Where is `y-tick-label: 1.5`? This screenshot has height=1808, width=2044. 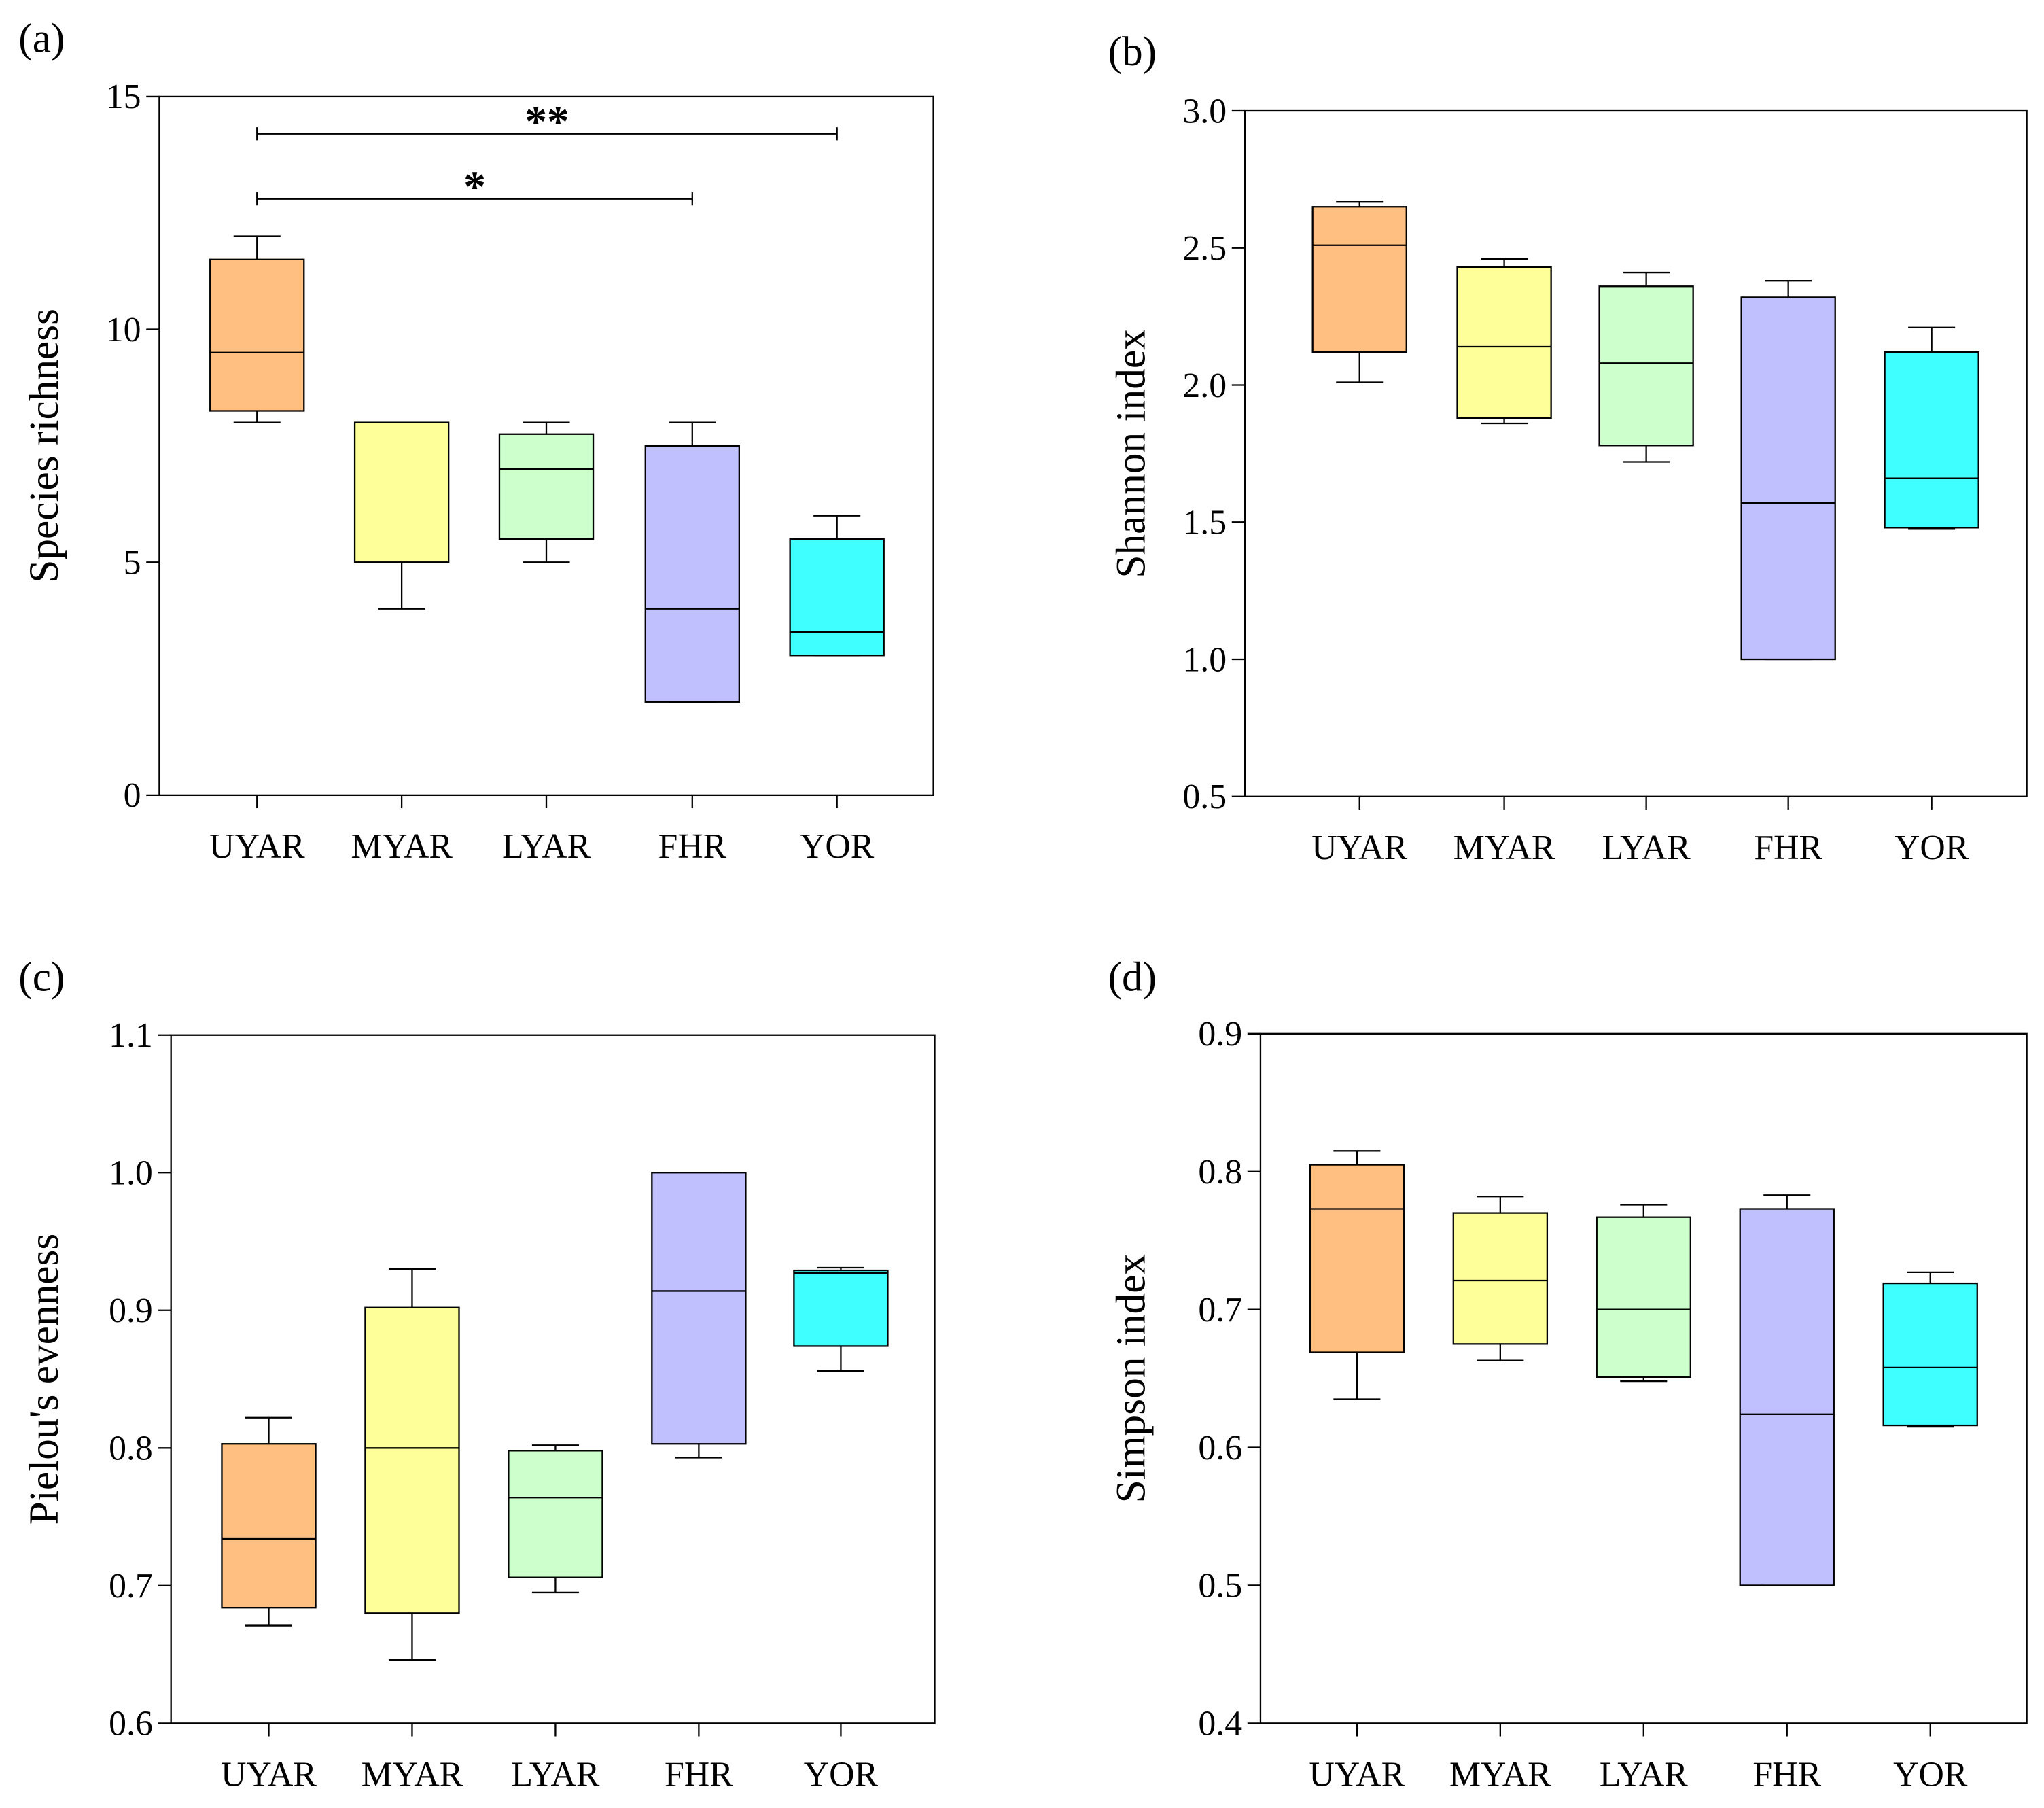
y-tick-label: 1.5 is located at coordinates (1204, 523).